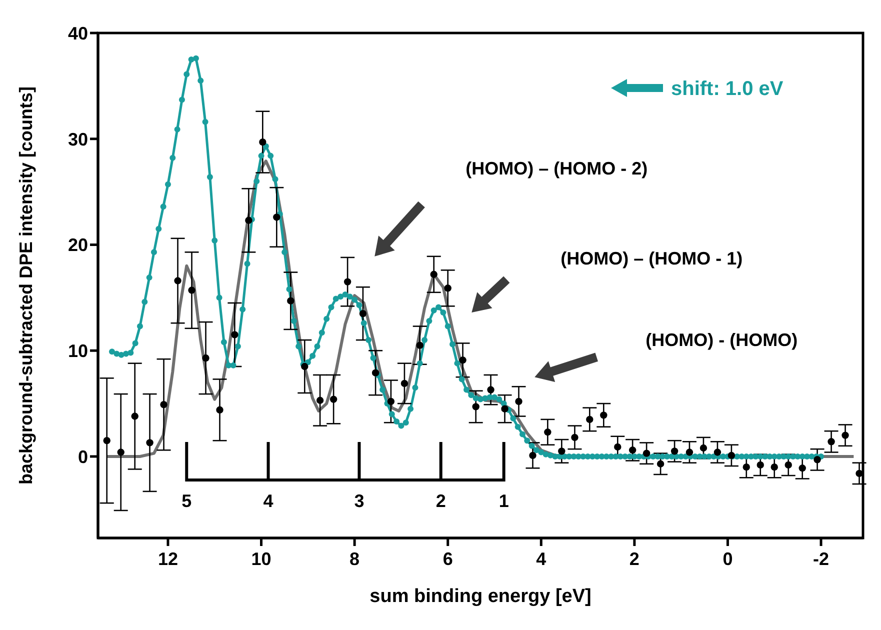 This screenshot has height=630, width=881. What do you see at coordinates (722, 340) in the screenshot?
I see `annotation: (HOMO) - (HOMO)` at bounding box center [722, 340].